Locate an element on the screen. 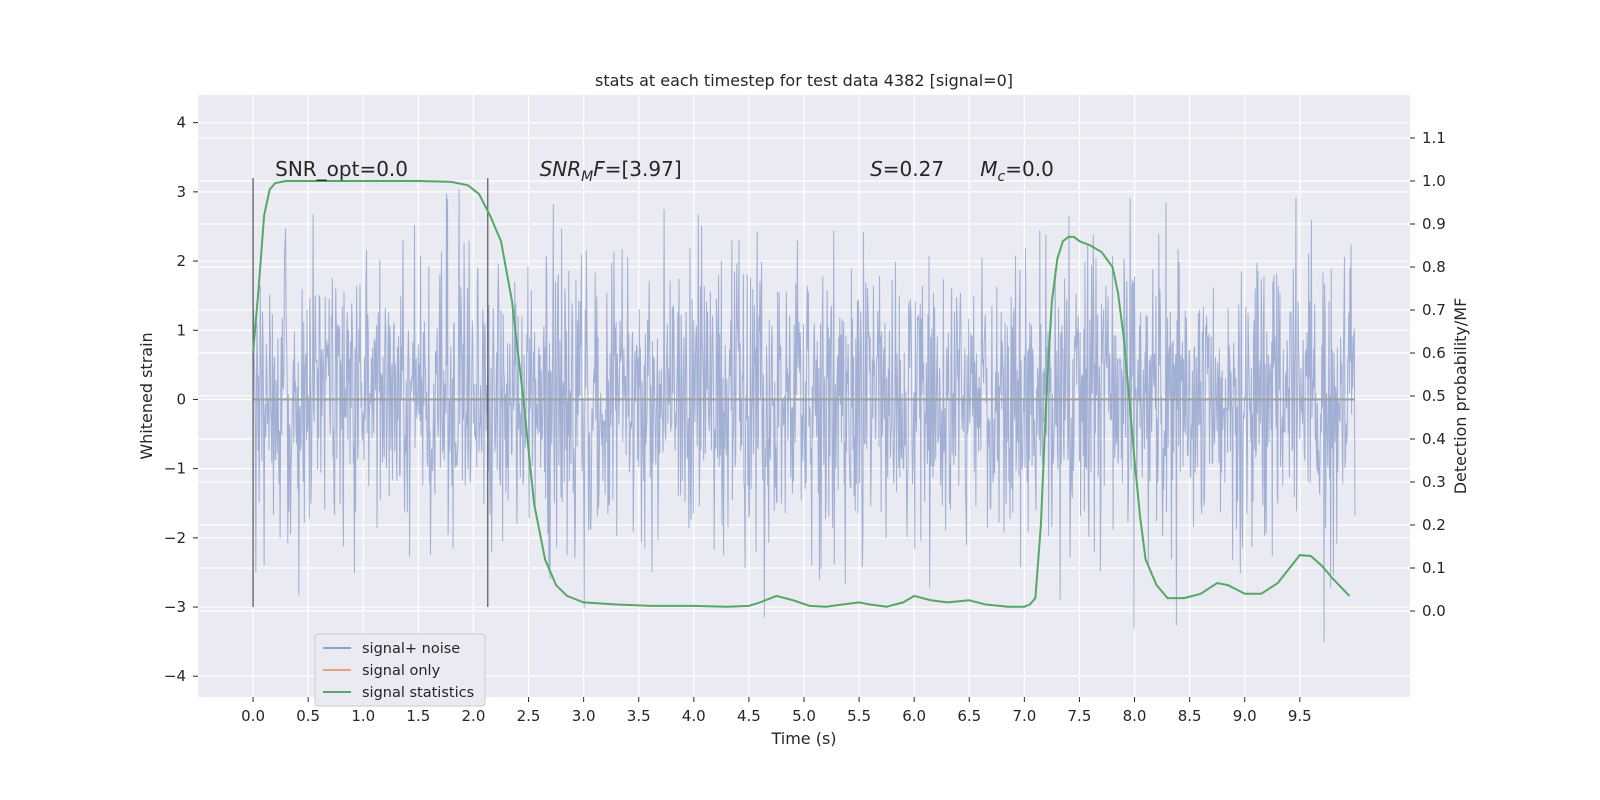 This screenshot has width=1600, height=800. y-tick-label-right: 0.3 is located at coordinates (1434, 482).